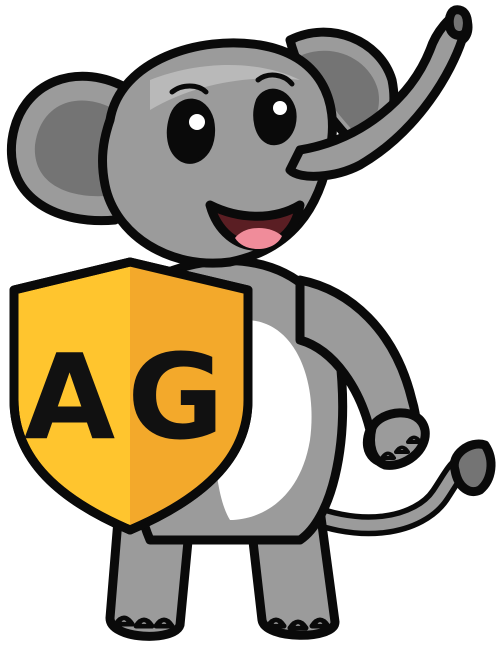 This screenshot has width=500, height=653. I want to click on right-hand, so click(398, 439).